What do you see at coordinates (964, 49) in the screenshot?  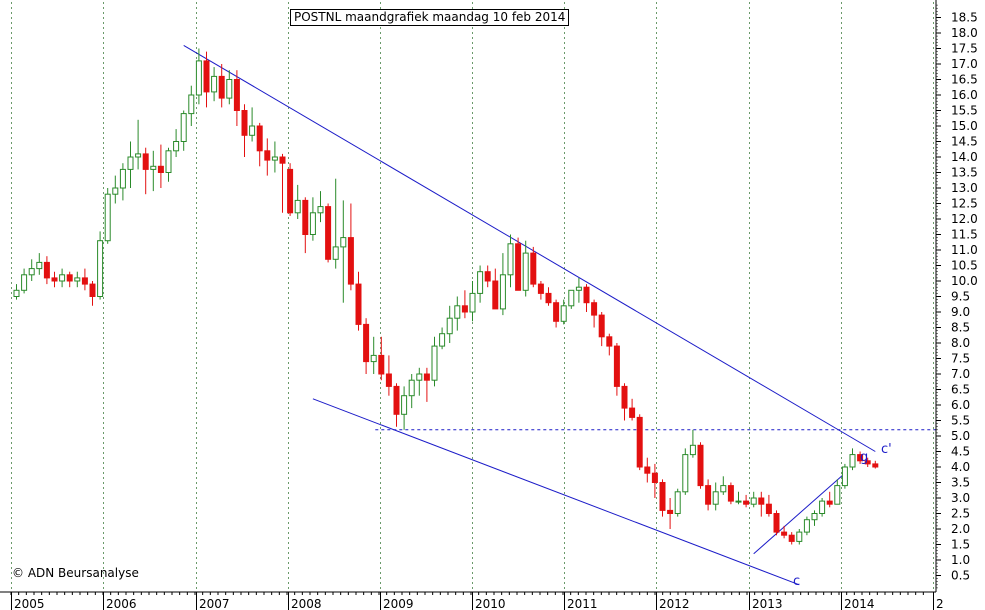 I see `y-tick-label: 17.5` at bounding box center [964, 49].